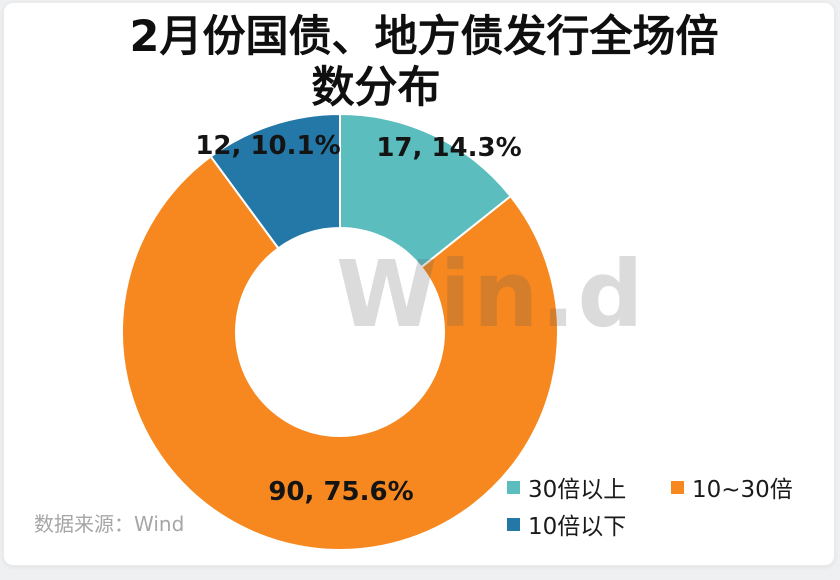 The height and width of the screenshot is (580, 840). I want to click on legend-item-over-30x: 30倍以上, so click(566, 487).